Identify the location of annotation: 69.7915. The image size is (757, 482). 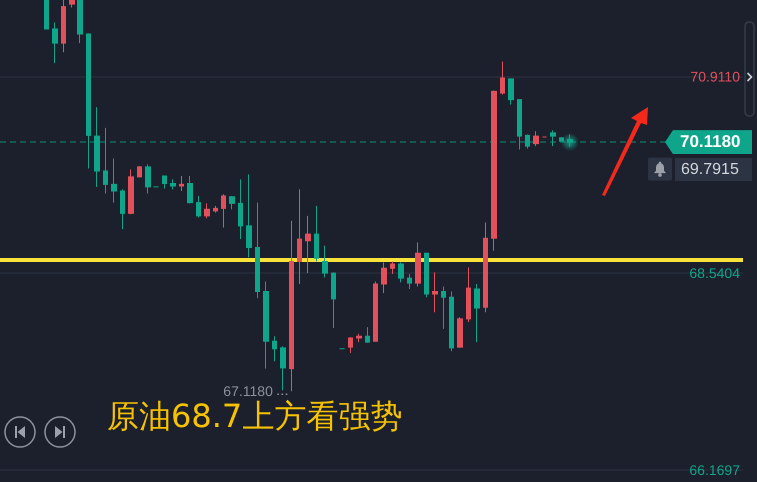
(713, 169).